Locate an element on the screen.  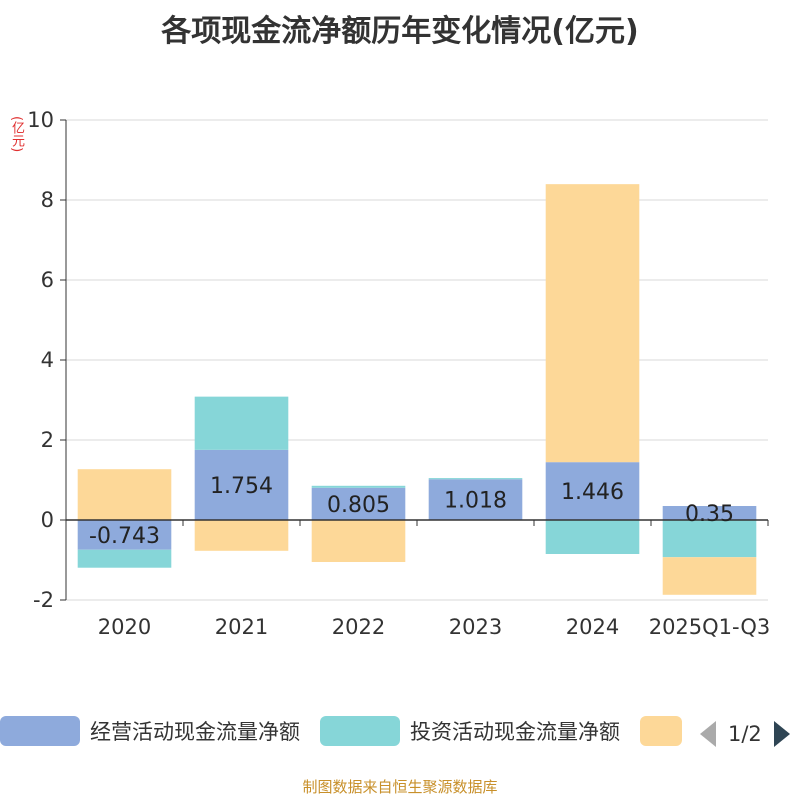
x-tick-label: 2023 is located at coordinates (475, 627).